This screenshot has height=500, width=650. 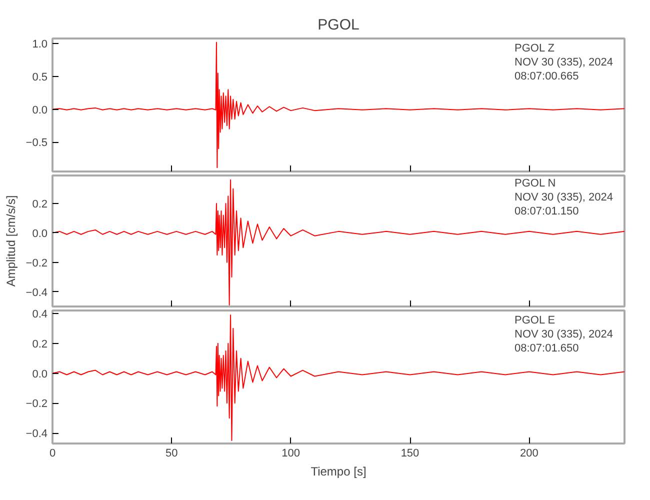 What do you see at coordinates (535, 320) in the screenshot?
I see `annotation: PGOL E` at bounding box center [535, 320].